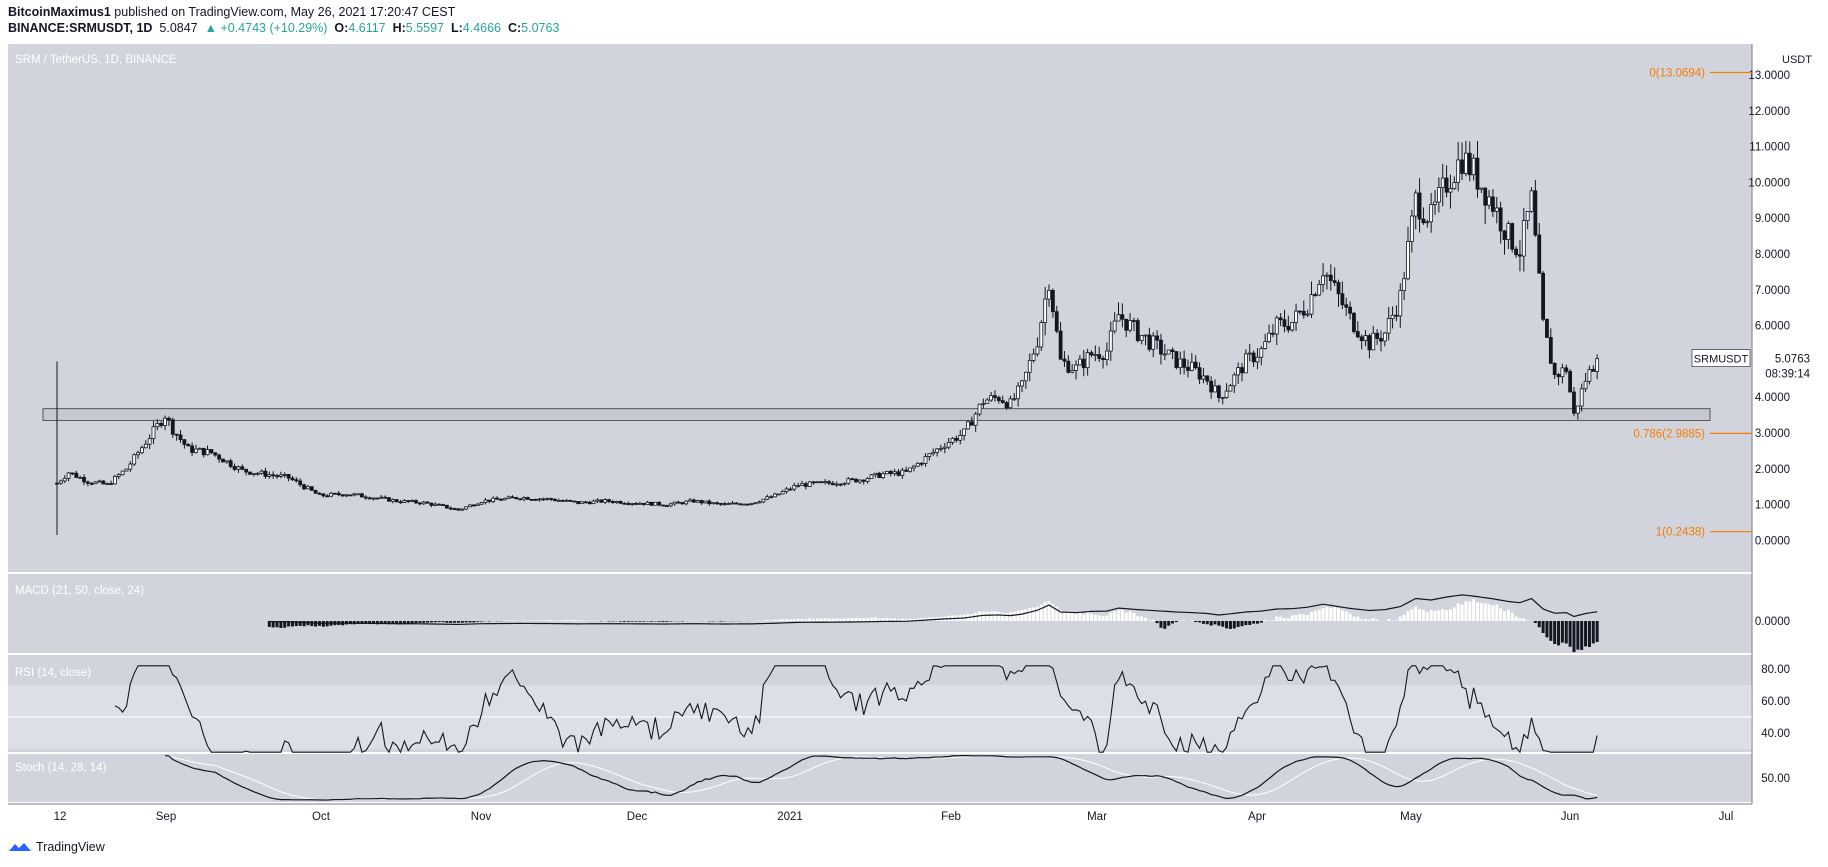 This screenshot has width=1828, height=867. What do you see at coordinates (456, 28) in the screenshot?
I see `low-label: L:` at bounding box center [456, 28].